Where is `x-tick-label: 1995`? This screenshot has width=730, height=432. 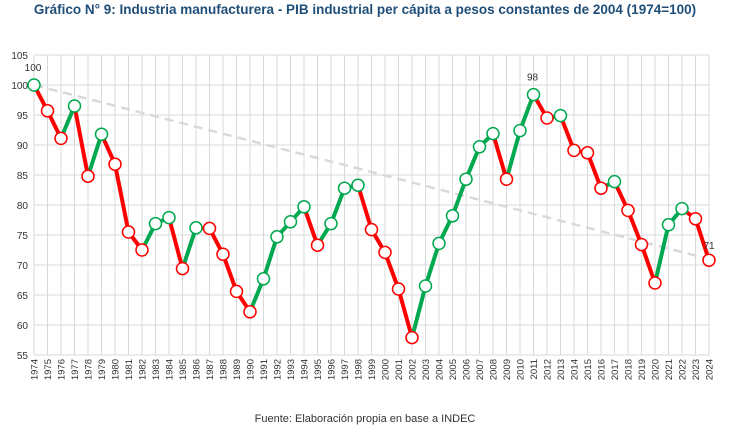 x-tick-label: 1995 is located at coordinates (318, 369).